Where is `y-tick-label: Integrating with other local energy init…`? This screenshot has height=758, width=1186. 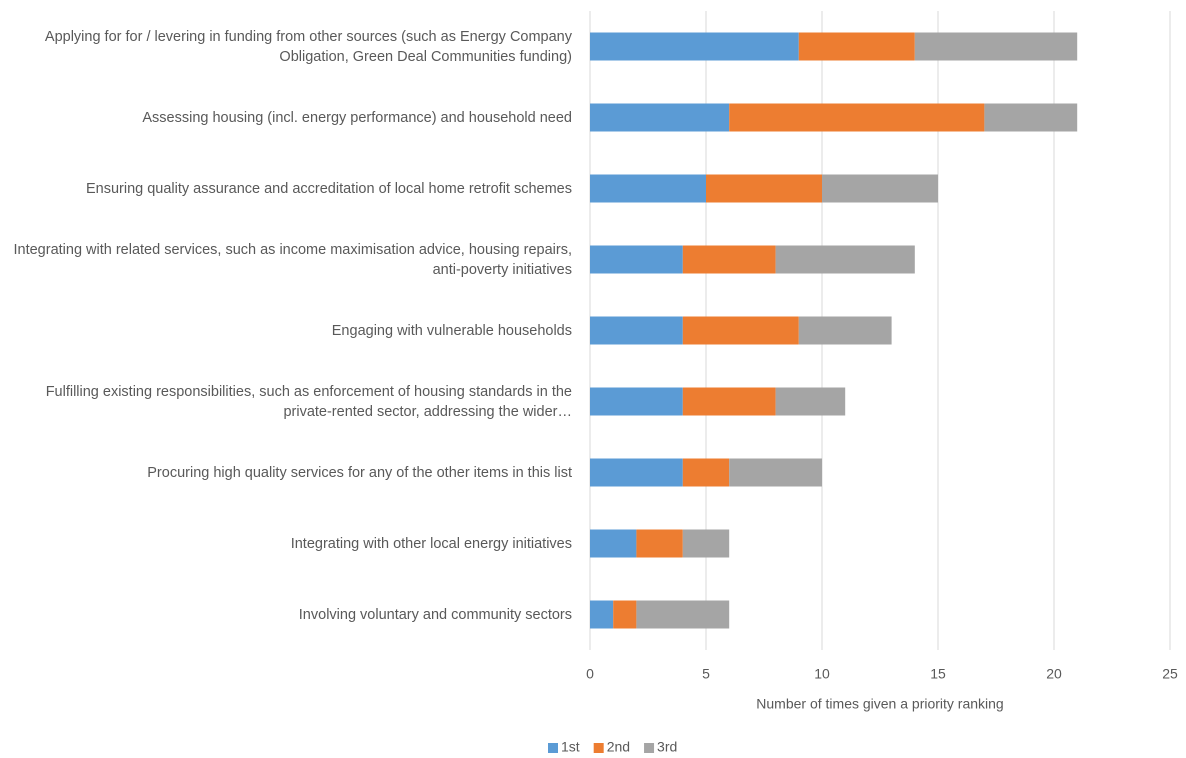 y-tick-label: Integrating with other local energy init… is located at coordinates (431, 543).